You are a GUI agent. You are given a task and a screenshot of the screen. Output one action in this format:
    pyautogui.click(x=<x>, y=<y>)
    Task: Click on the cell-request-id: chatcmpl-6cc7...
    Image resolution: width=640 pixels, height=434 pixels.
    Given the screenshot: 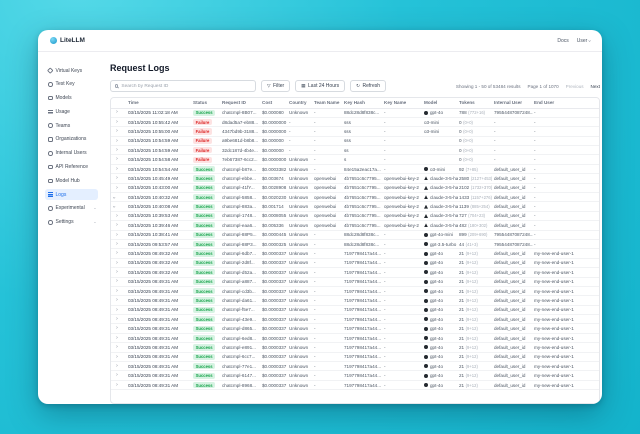 What is the action you would take?
    pyautogui.click(x=241, y=357)
    